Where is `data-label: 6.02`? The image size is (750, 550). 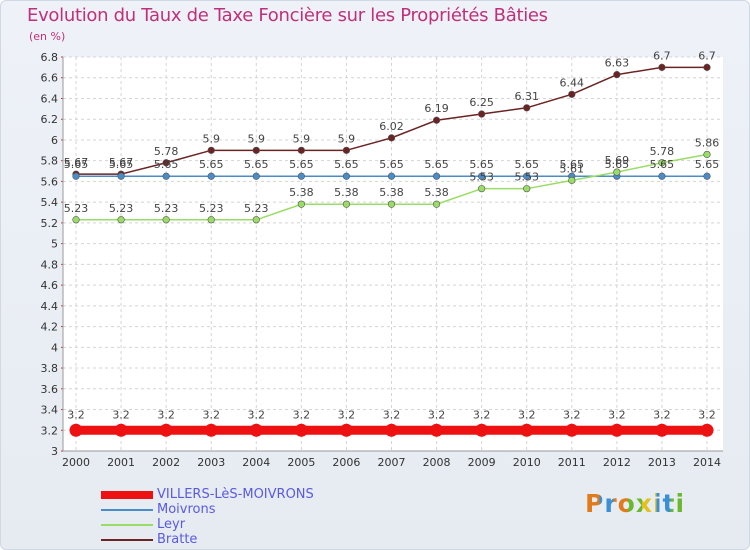
data-label: 6.02 is located at coordinates (391, 126).